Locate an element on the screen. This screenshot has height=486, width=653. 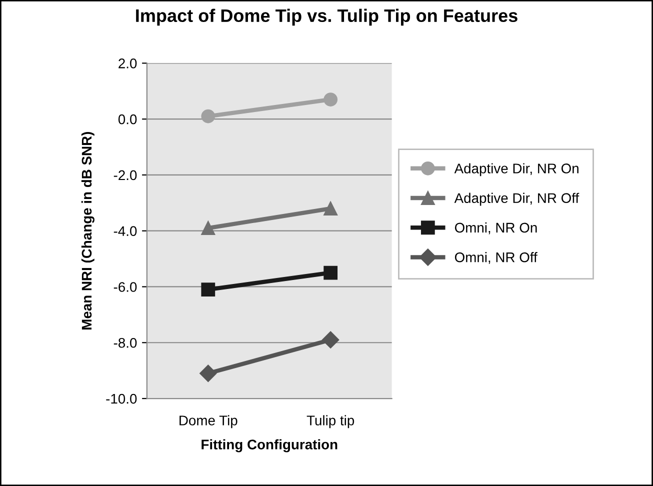
chart-title: Impact of Dome Tip vs. Tulip Tip on Features is located at coordinates (327, 17).